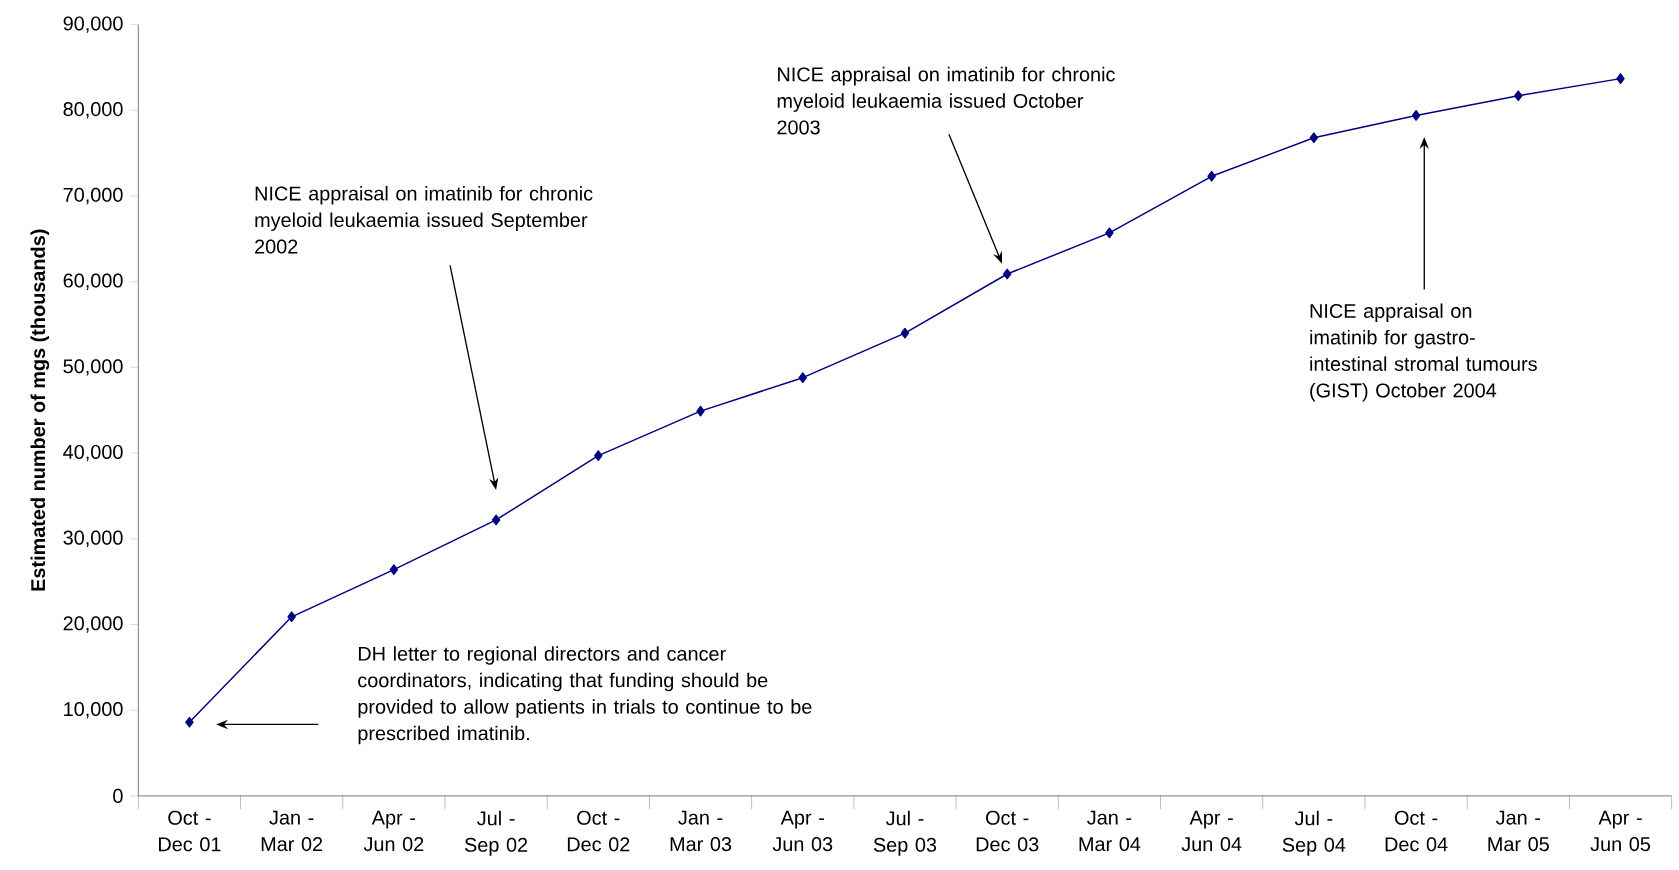  I want to click on x-tick-label: Apr - Jun 03, so click(802, 831).